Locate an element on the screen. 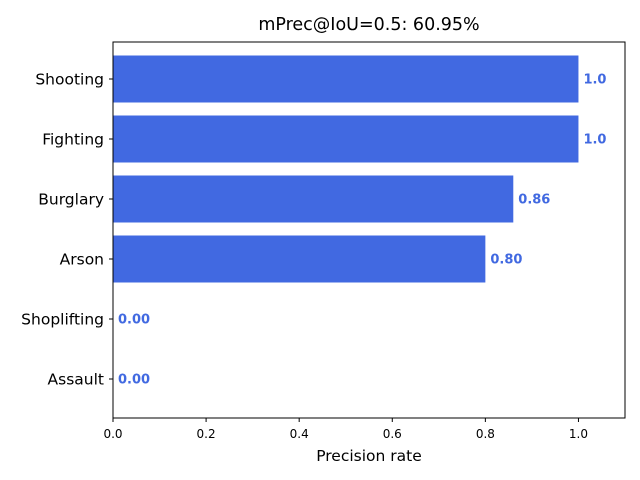 The width and height of the screenshot is (640, 480). x-axis-label: Precision rate is located at coordinates (369, 456).